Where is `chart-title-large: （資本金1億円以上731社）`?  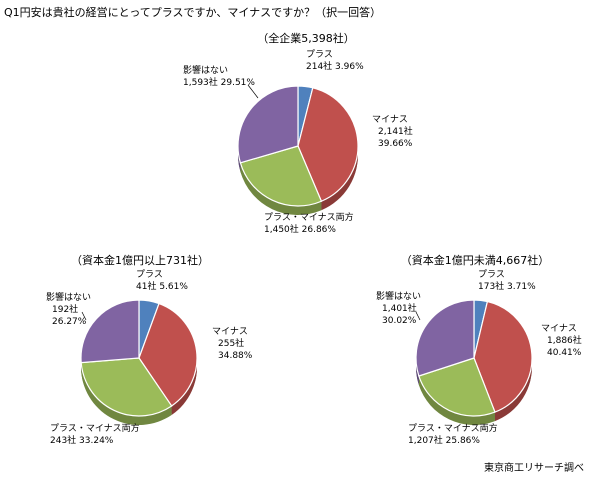 chart-title-large: （資本金1億円以上731社） is located at coordinates (140, 260).